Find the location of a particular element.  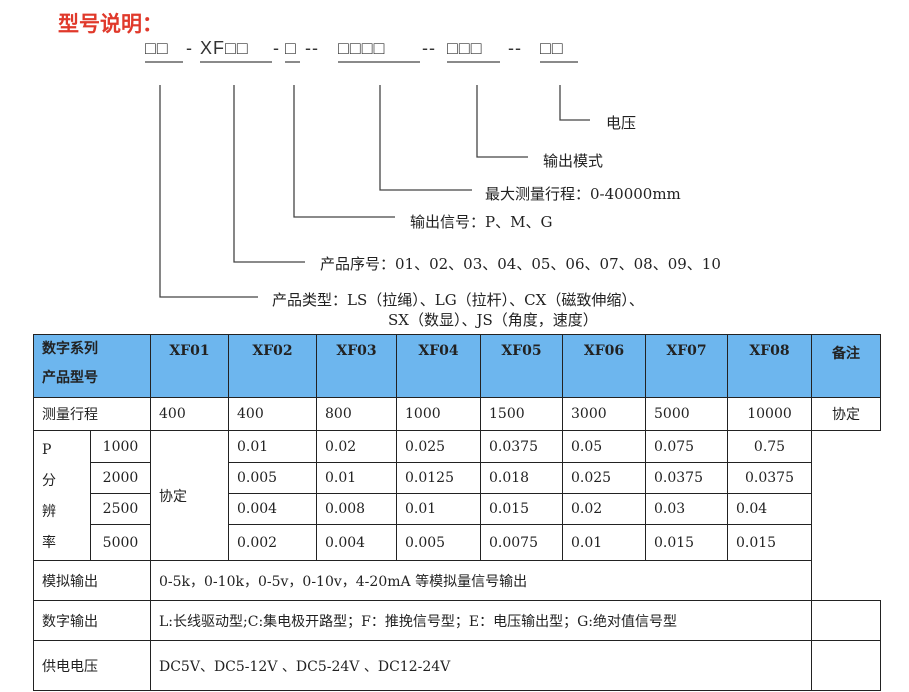

header-model: XF08 is located at coordinates (769, 366).